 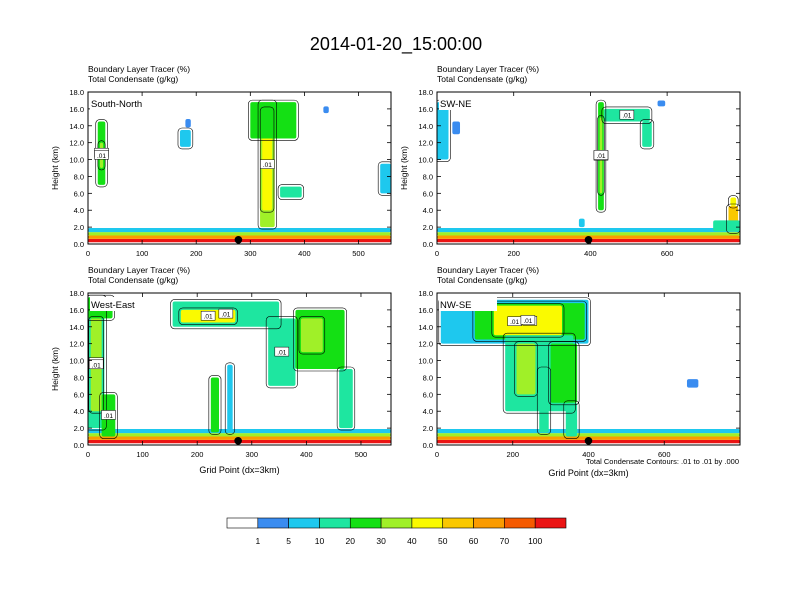 I want to click on plot-area, so click(x=588, y=168).